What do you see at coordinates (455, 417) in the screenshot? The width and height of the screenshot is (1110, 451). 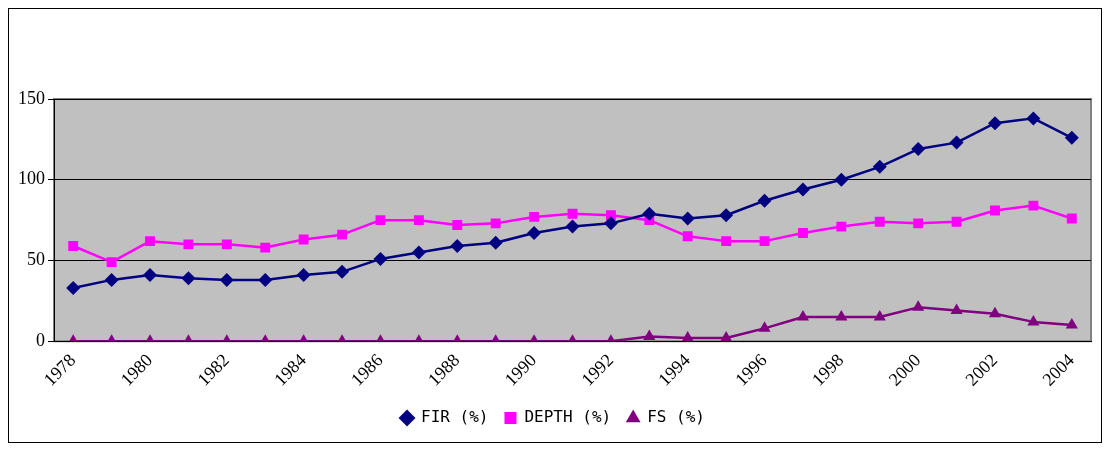 I see `legend-label: FIR (%)` at bounding box center [455, 417].